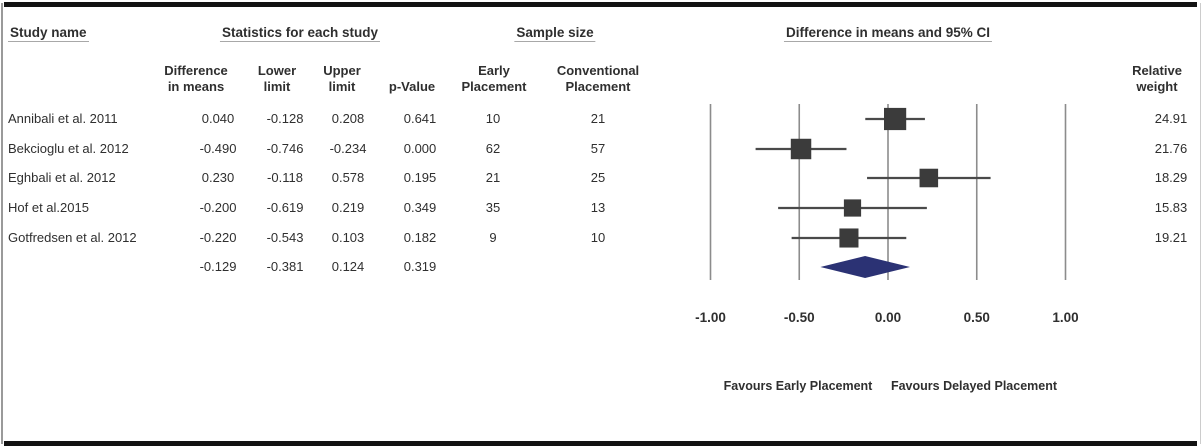  What do you see at coordinates (285, 207) in the screenshot?
I see `lower-limit-cell: -0.619` at bounding box center [285, 207].